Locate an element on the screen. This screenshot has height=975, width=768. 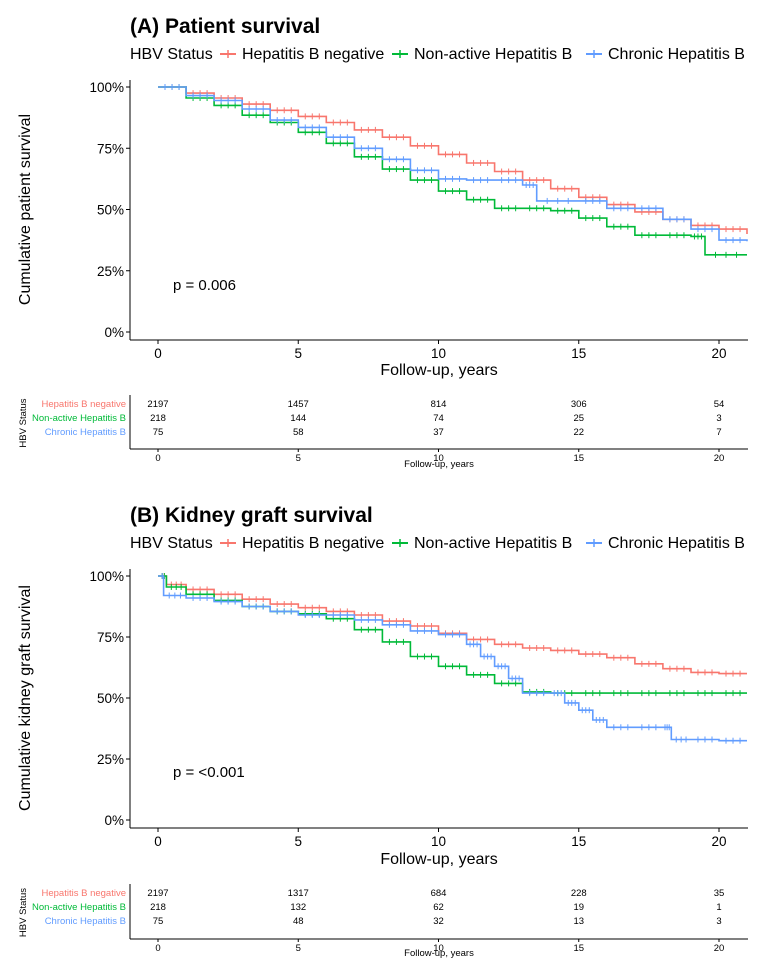
risk-count: 54 is located at coordinates (719, 404).